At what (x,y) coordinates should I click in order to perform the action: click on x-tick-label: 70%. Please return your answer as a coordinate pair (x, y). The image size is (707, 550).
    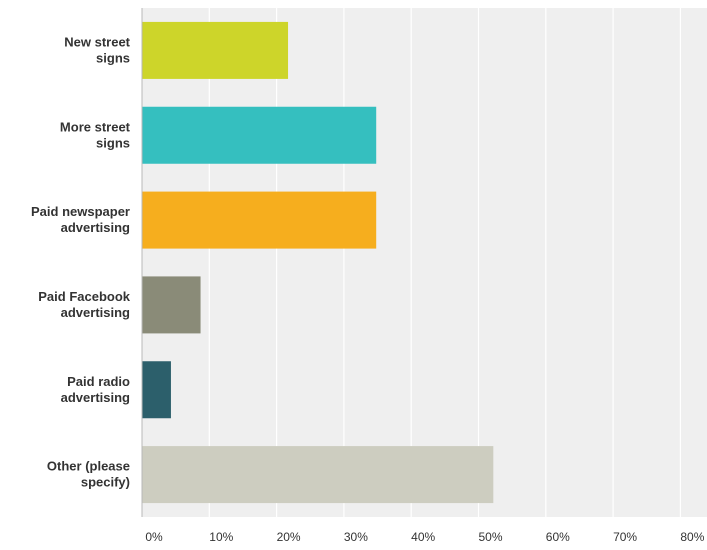
    Looking at the image, I should click on (625, 537).